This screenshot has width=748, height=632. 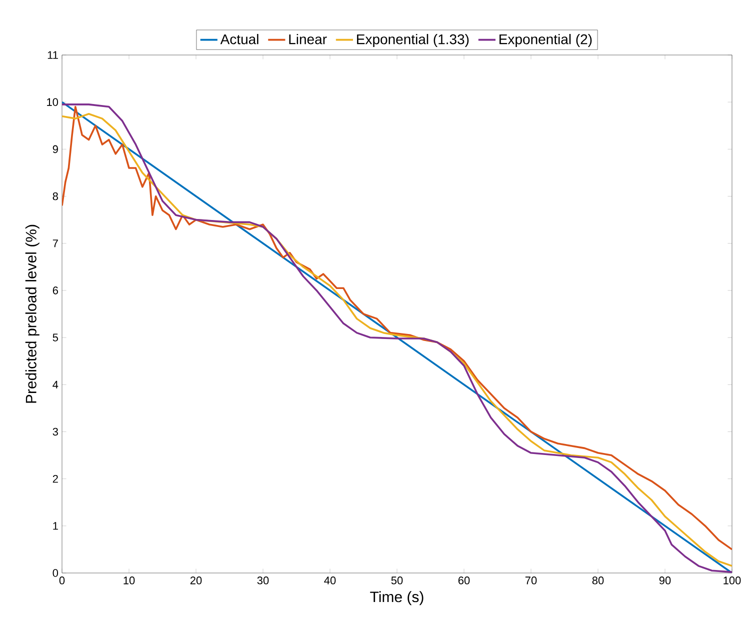 I want to click on y-tick-label: 10, so click(x=52, y=102).